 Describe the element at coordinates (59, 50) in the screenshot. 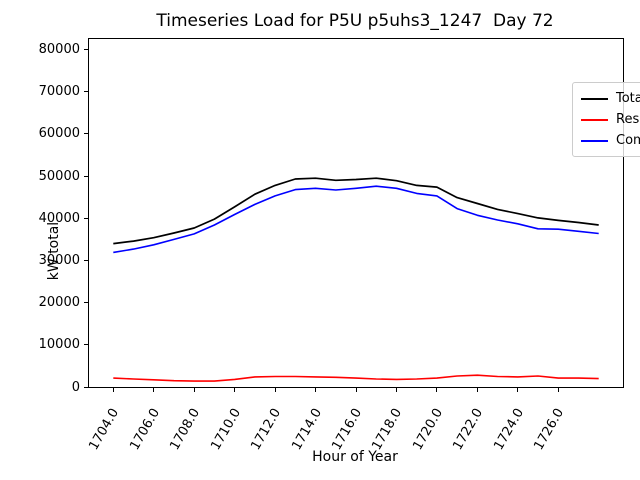

I see `y-tick-label: 80000` at that location.